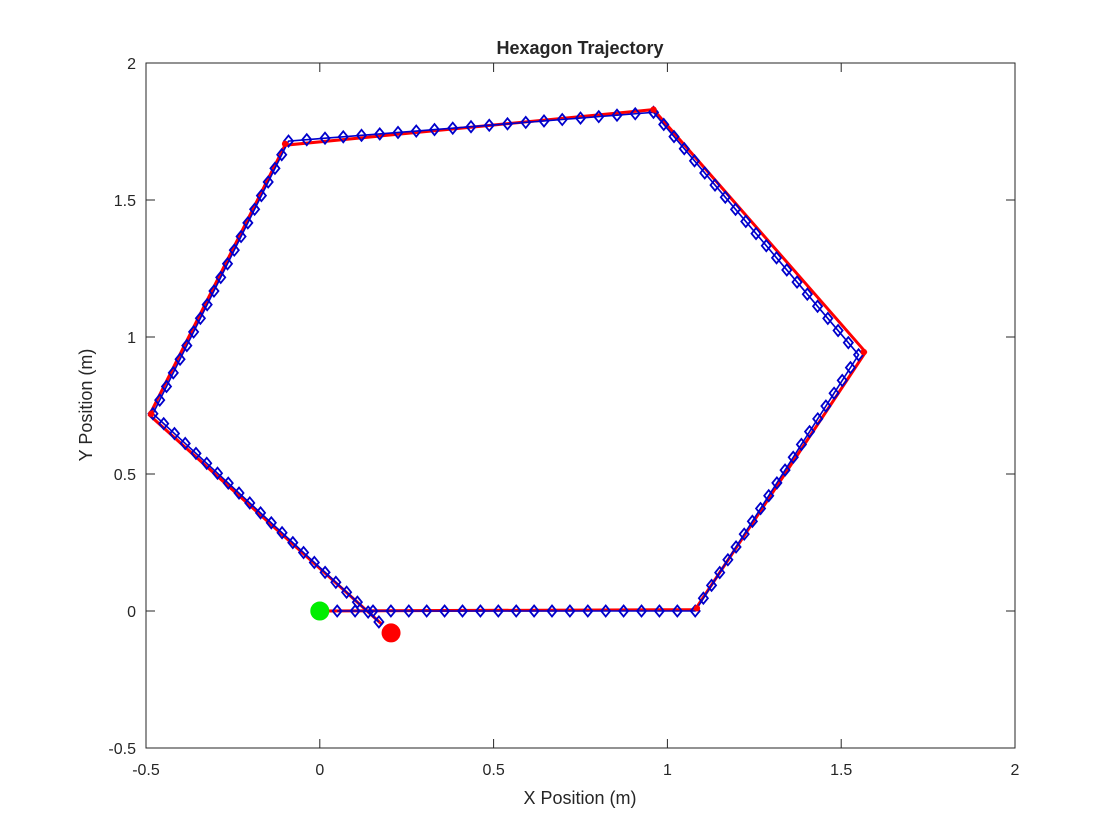 The height and width of the screenshot is (840, 1120). I want to click on start-marker, so click(320, 611).